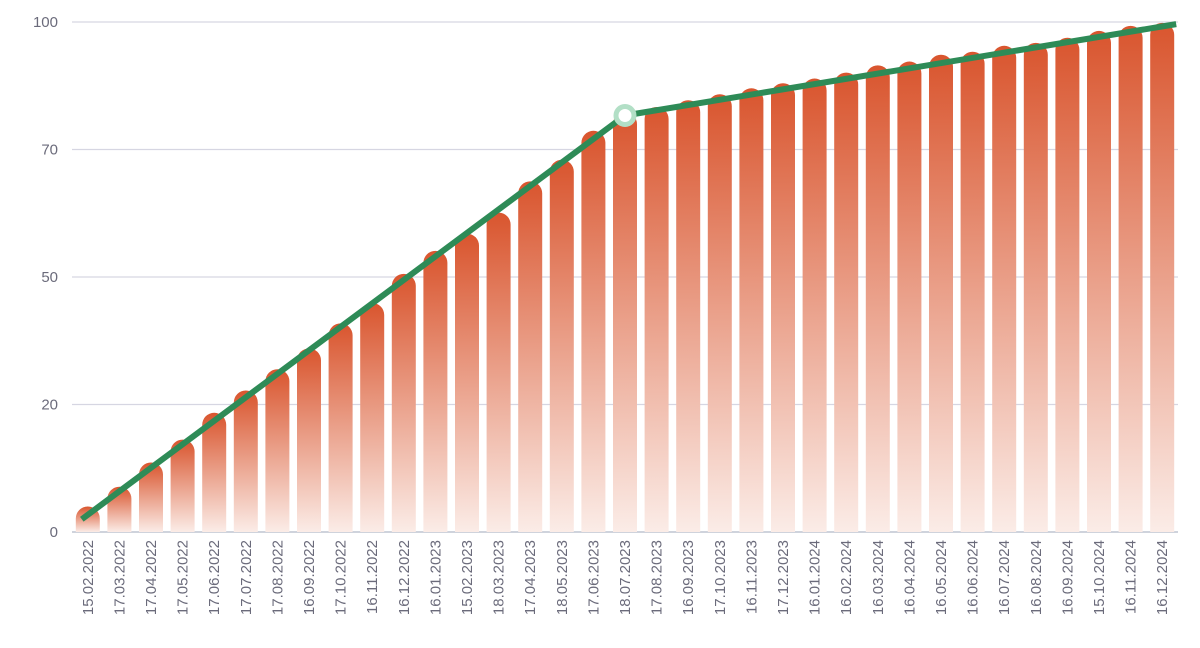 The width and height of the screenshot is (1200, 648). Describe the element at coordinates (214, 577) in the screenshot. I see `x-tick-label: 17.06.2022` at that location.